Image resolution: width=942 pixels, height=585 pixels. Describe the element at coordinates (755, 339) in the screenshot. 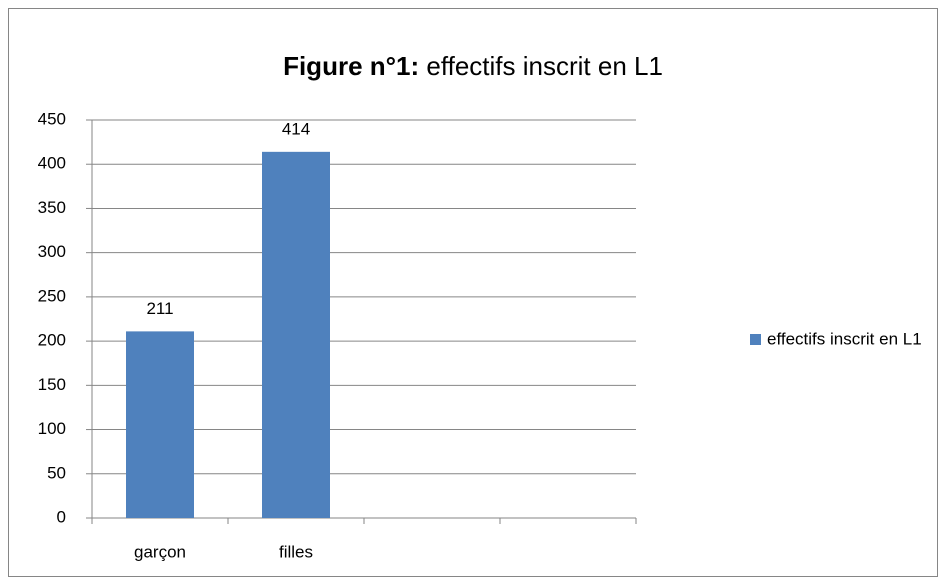

I see `legend-swatch` at that location.